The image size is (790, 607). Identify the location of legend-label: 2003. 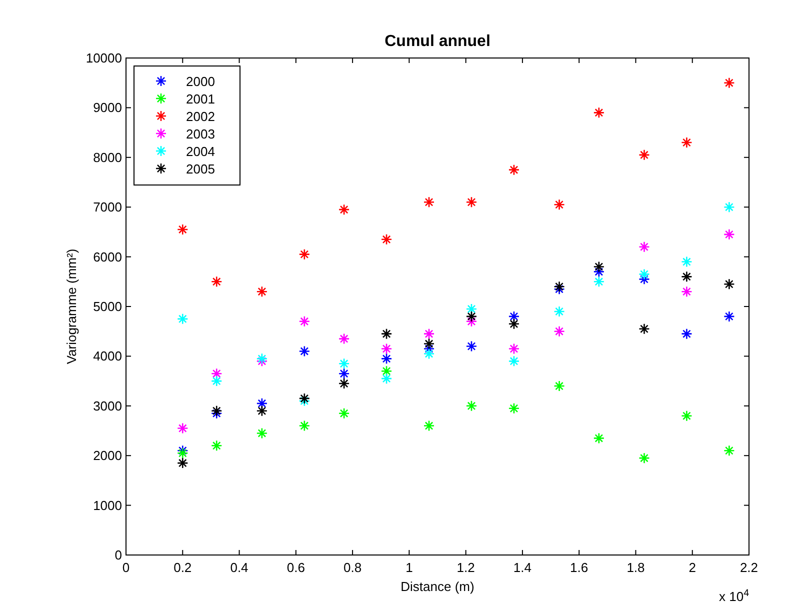
(200, 134).